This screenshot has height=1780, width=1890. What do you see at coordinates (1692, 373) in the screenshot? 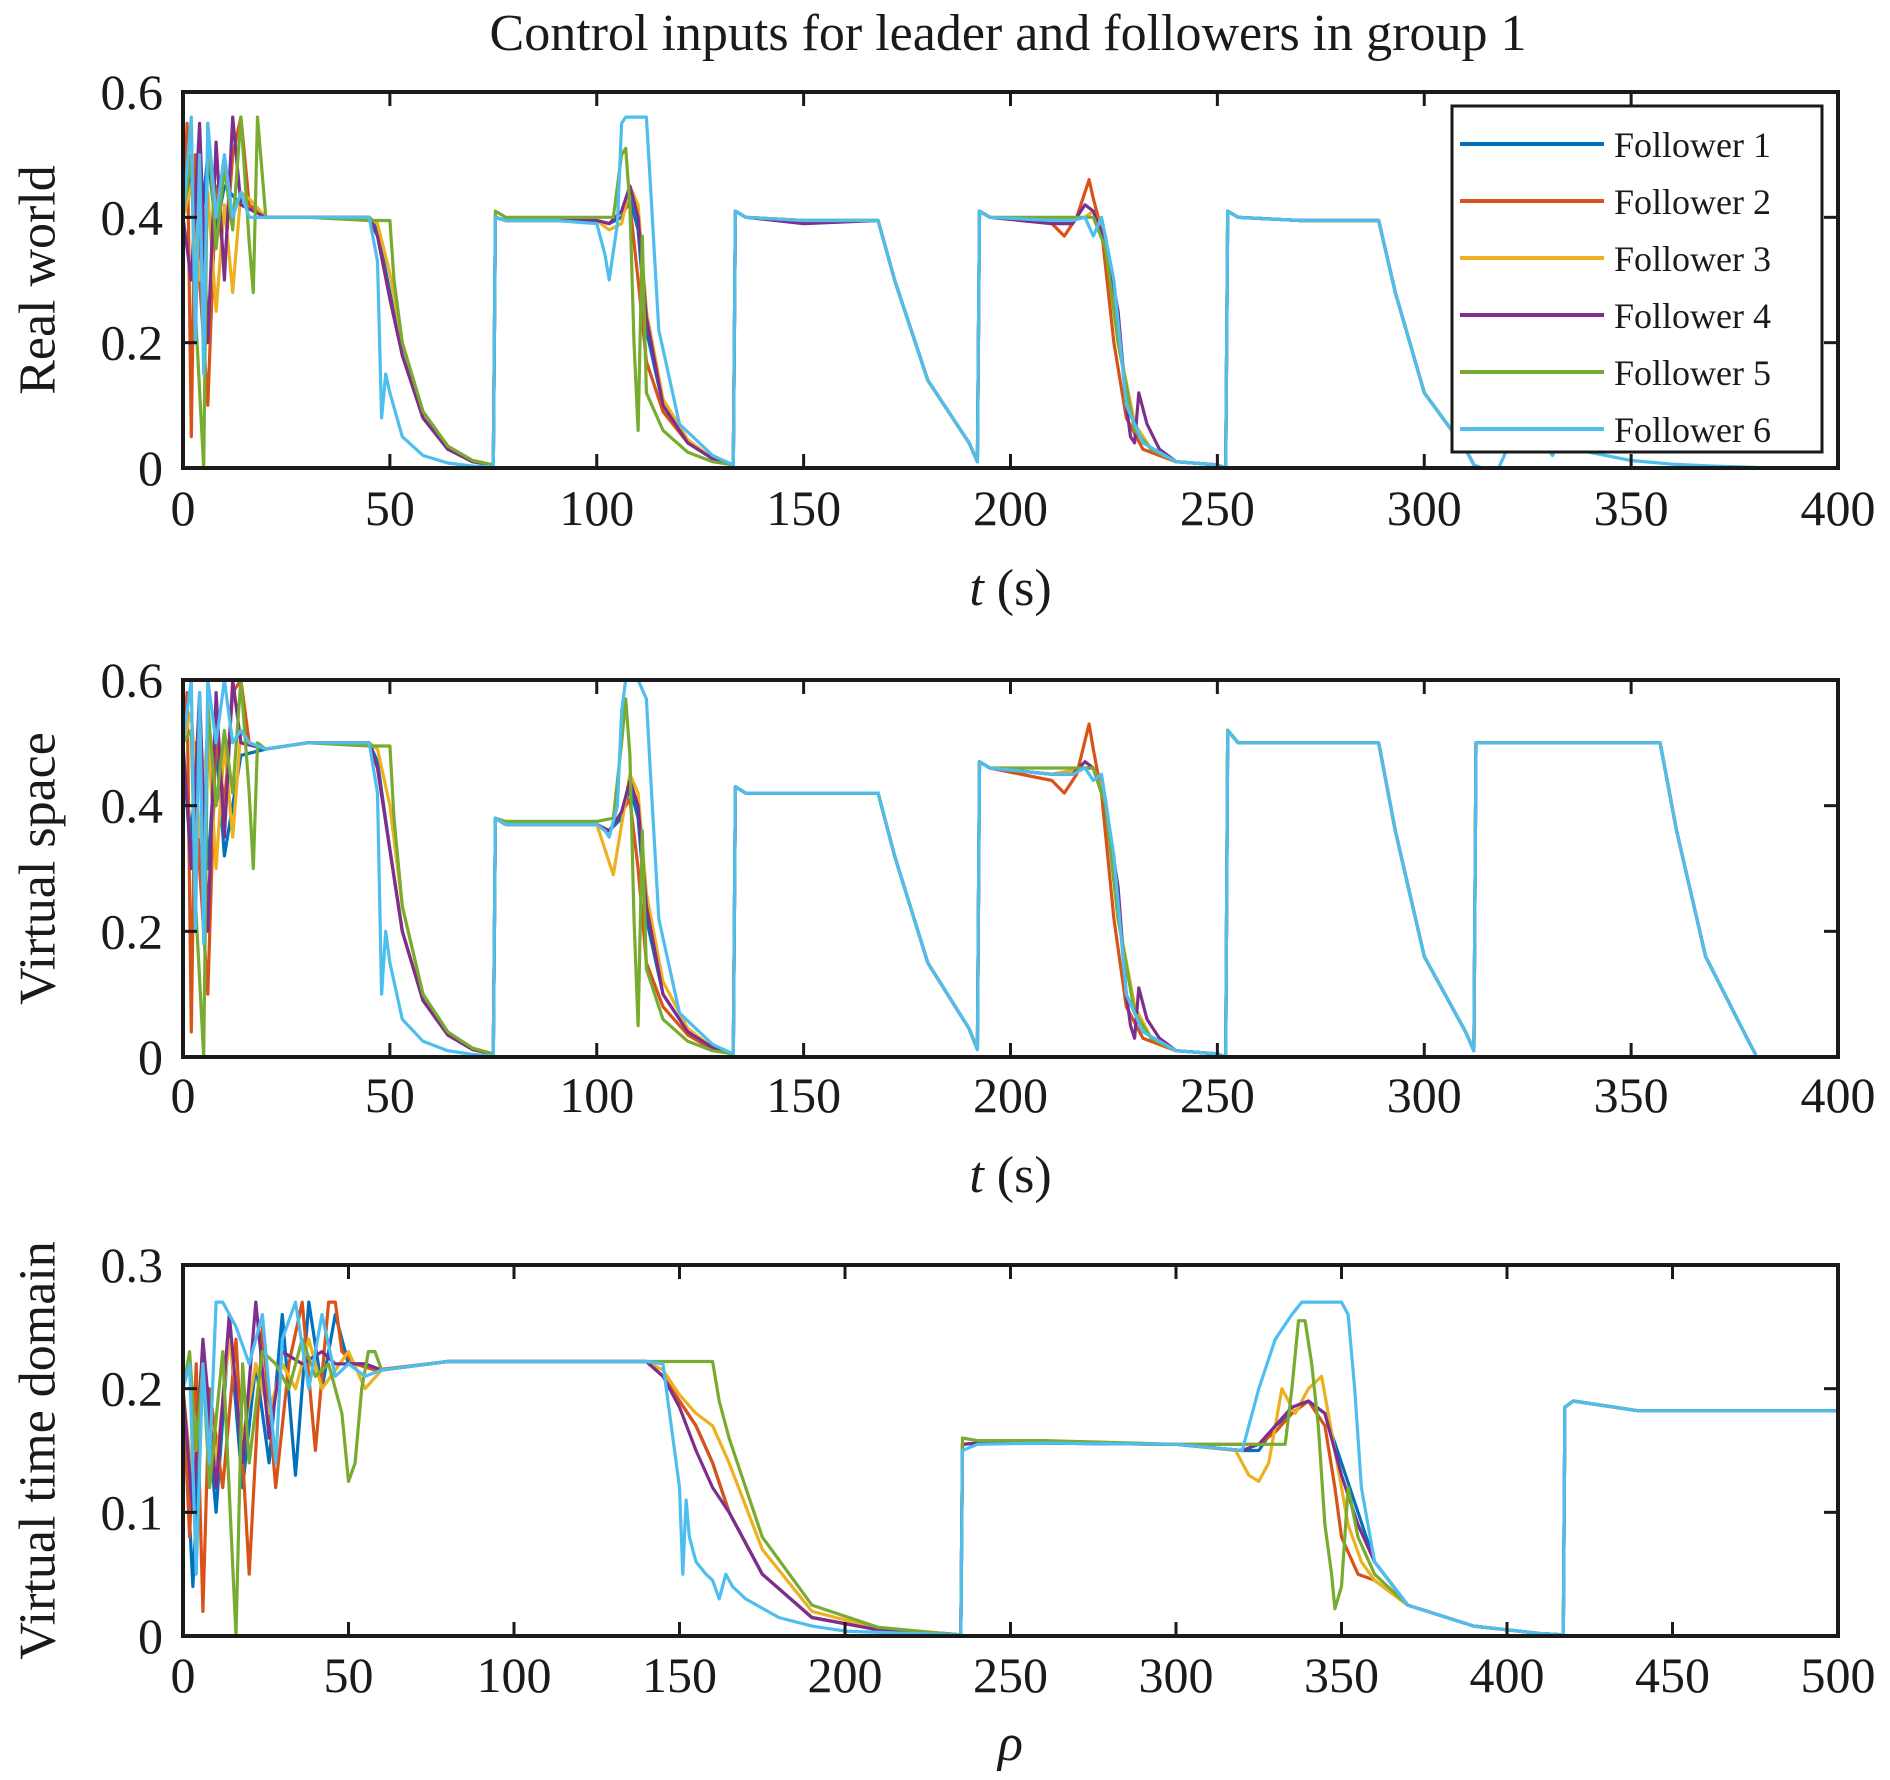
I see `legend-label-follower-5: Follower 5` at bounding box center [1692, 373].